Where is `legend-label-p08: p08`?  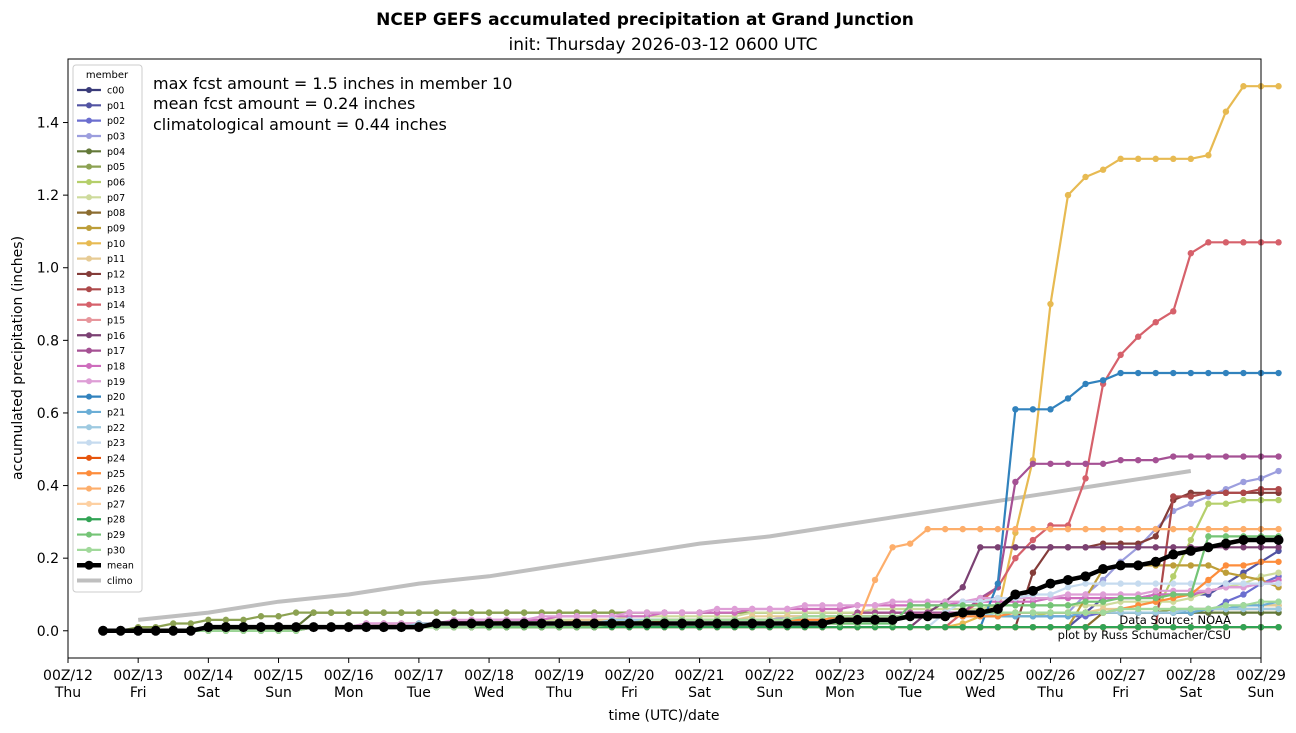
legend-label-p08: p08 is located at coordinates (116, 213).